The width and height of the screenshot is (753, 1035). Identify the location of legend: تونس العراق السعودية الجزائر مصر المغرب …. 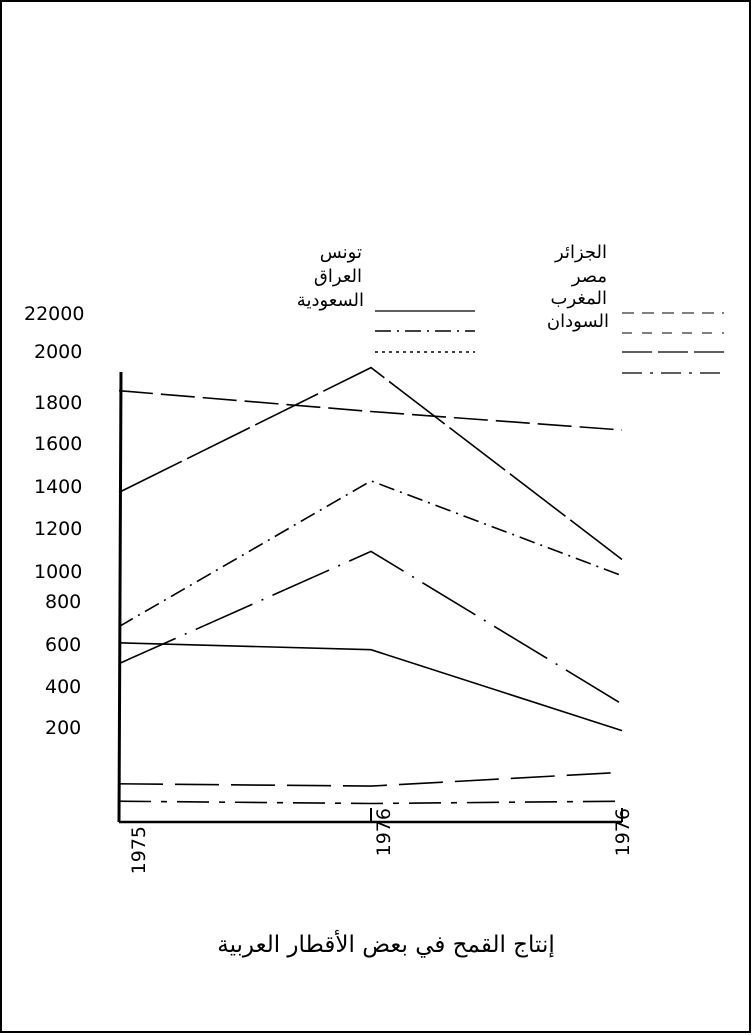
(510, 308).